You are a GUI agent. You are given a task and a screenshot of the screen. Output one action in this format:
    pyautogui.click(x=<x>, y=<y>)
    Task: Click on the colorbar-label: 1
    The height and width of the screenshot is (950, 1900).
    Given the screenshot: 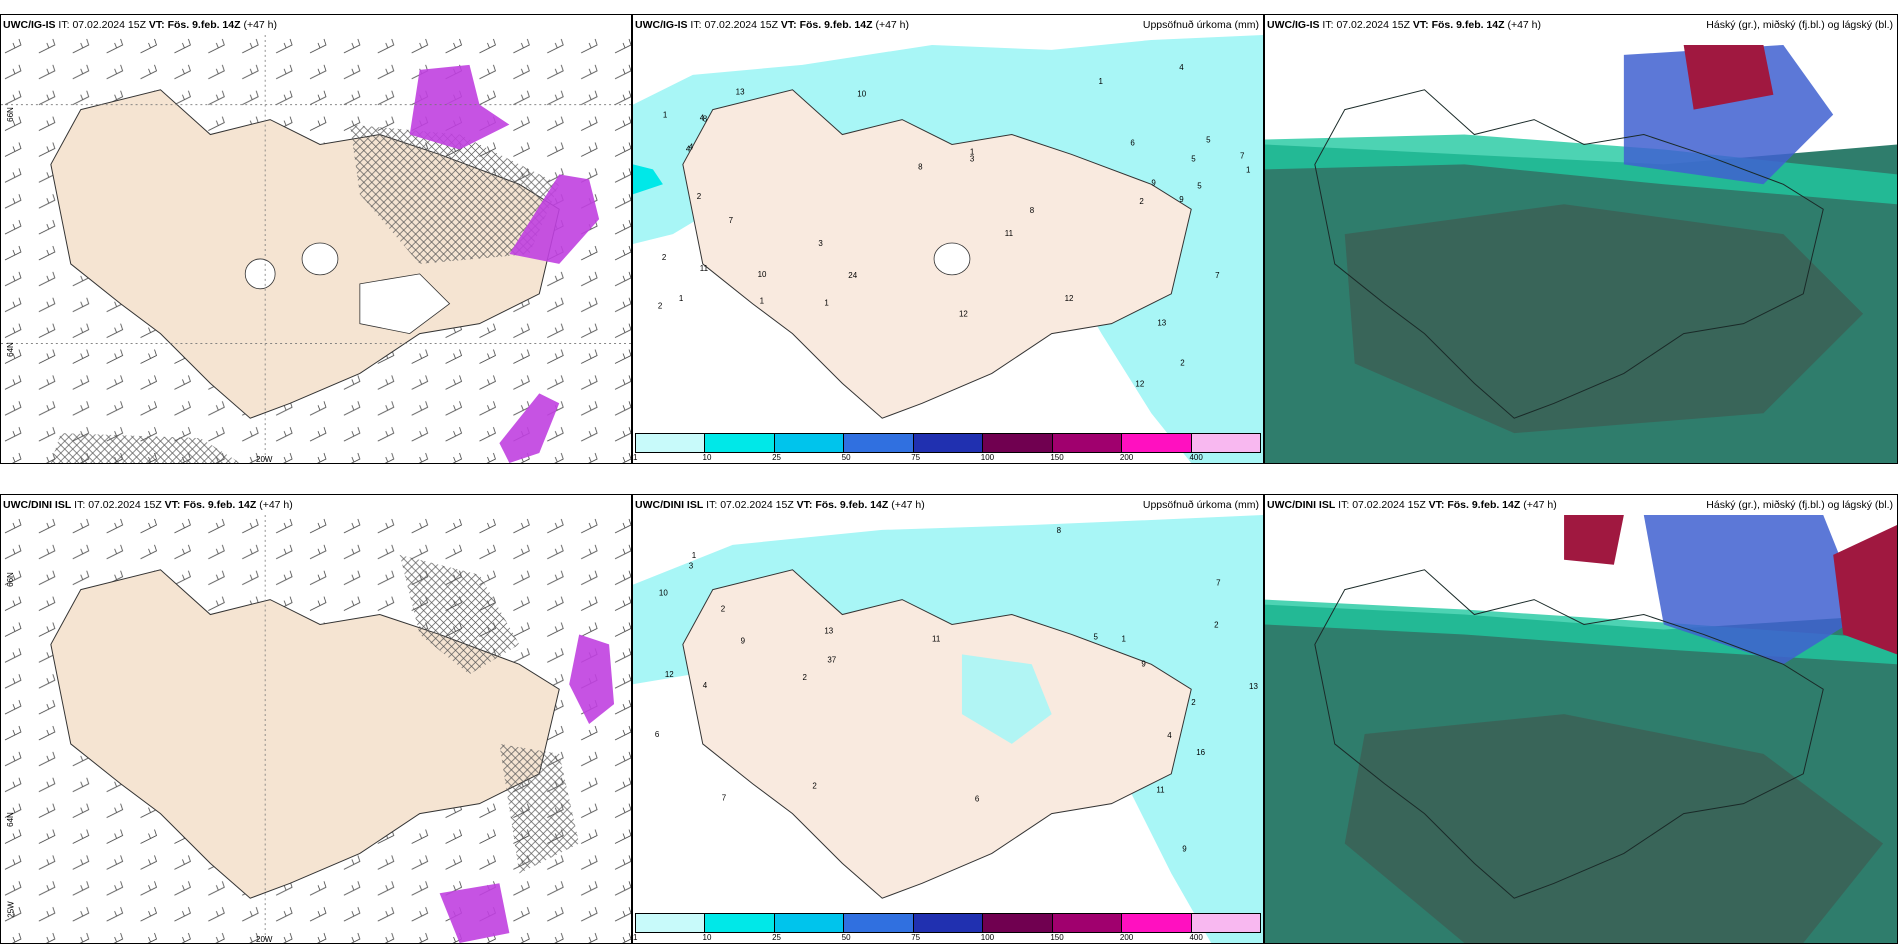 What is the action you would take?
    pyautogui.click(x=635, y=937)
    